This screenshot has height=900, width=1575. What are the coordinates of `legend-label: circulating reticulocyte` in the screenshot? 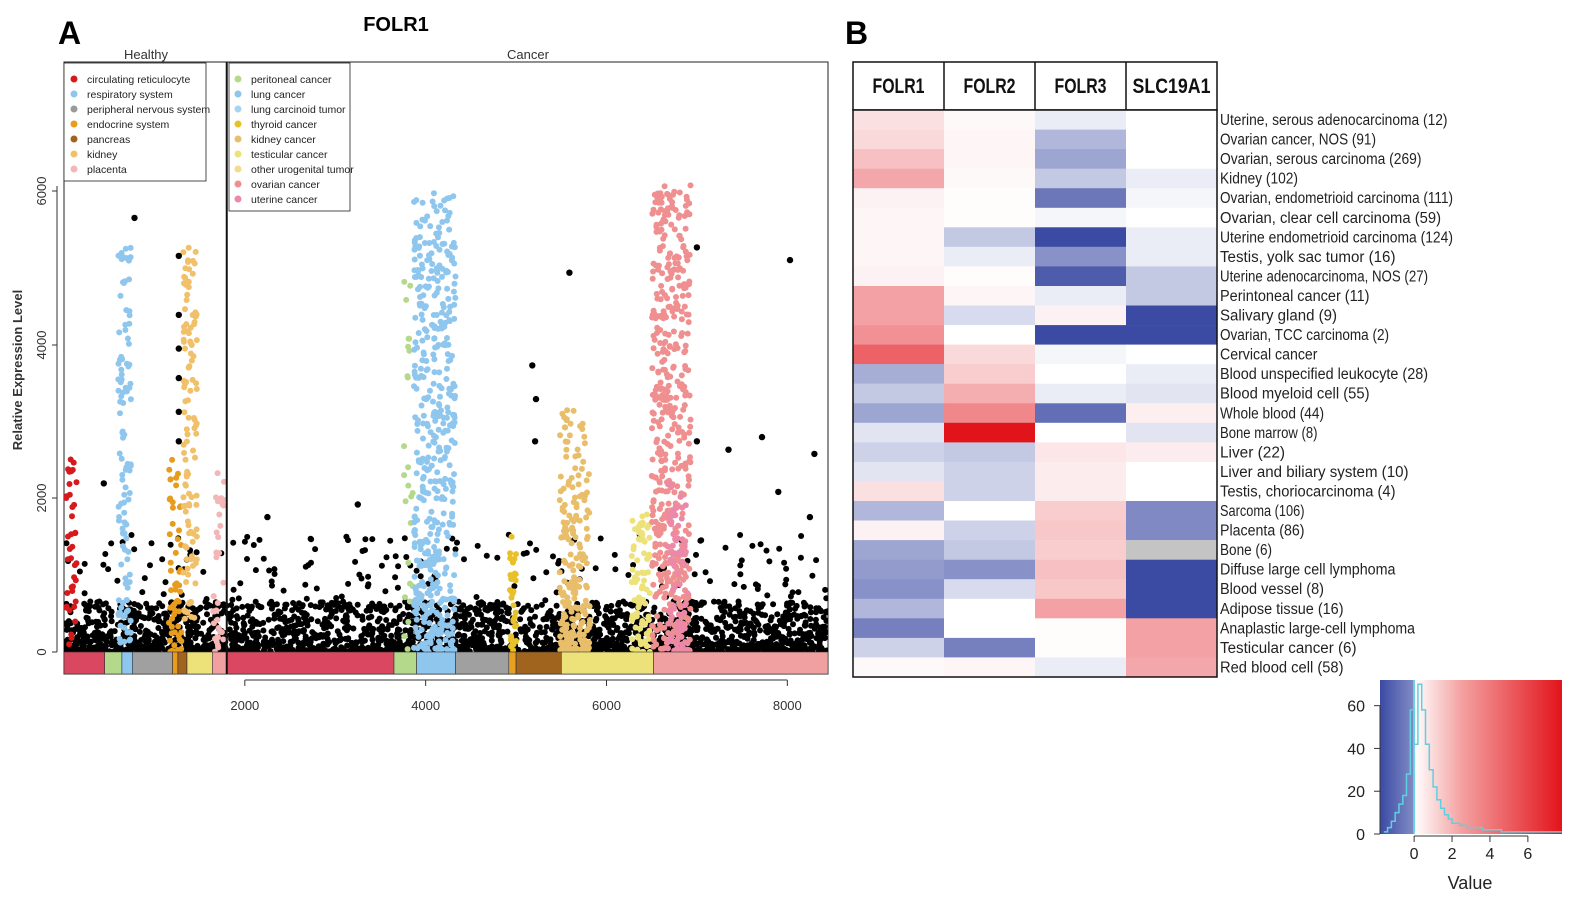 It's located at (138, 80).